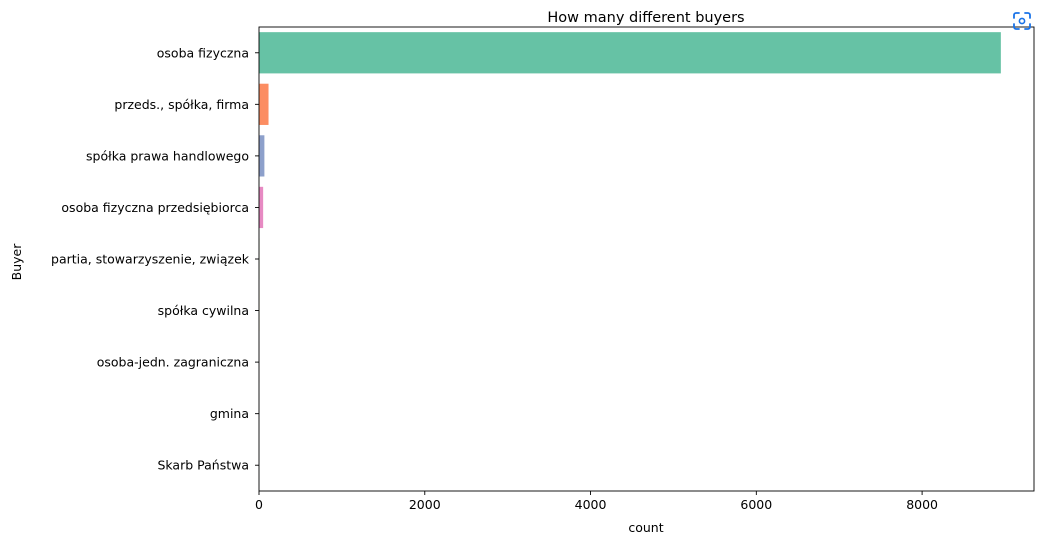 The height and width of the screenshot is (544, 1042). Describe the element at coordinates (756, 504) in the screenshot. I see `x-tick-label: 6000` at that location.